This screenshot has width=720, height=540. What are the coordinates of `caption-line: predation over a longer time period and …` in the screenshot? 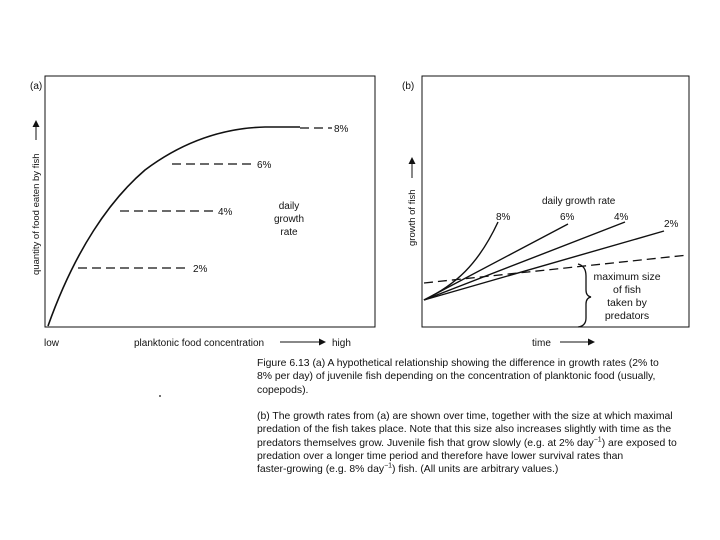 It's located at (440, 456).